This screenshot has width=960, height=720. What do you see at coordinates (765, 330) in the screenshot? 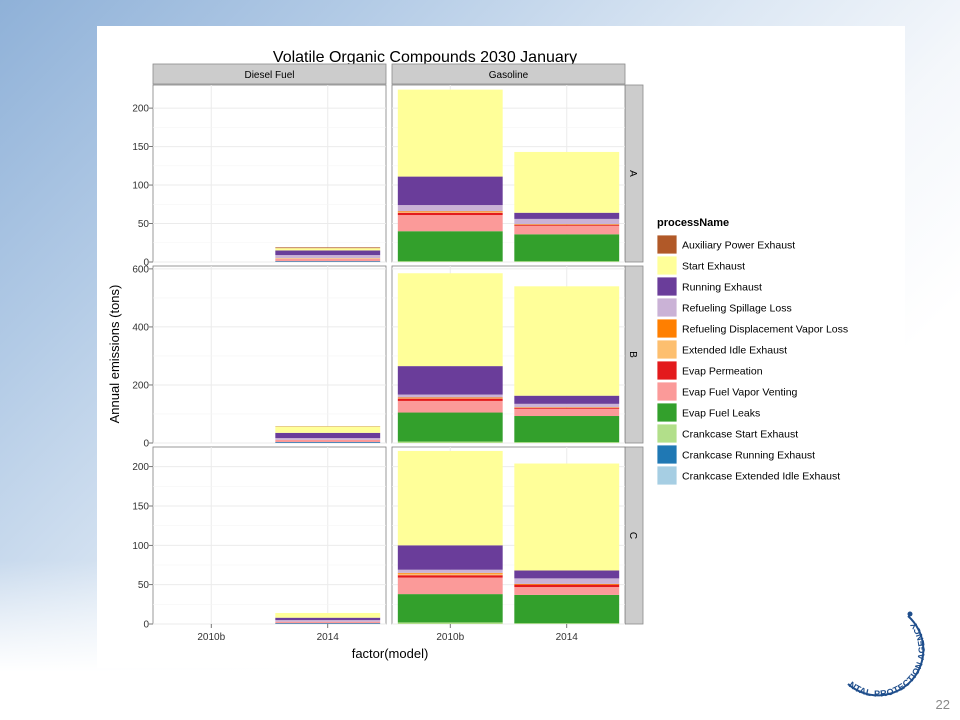
I see `legend-label: Refueling Displacement Vapor Loss` at bounding box center [765, 330].